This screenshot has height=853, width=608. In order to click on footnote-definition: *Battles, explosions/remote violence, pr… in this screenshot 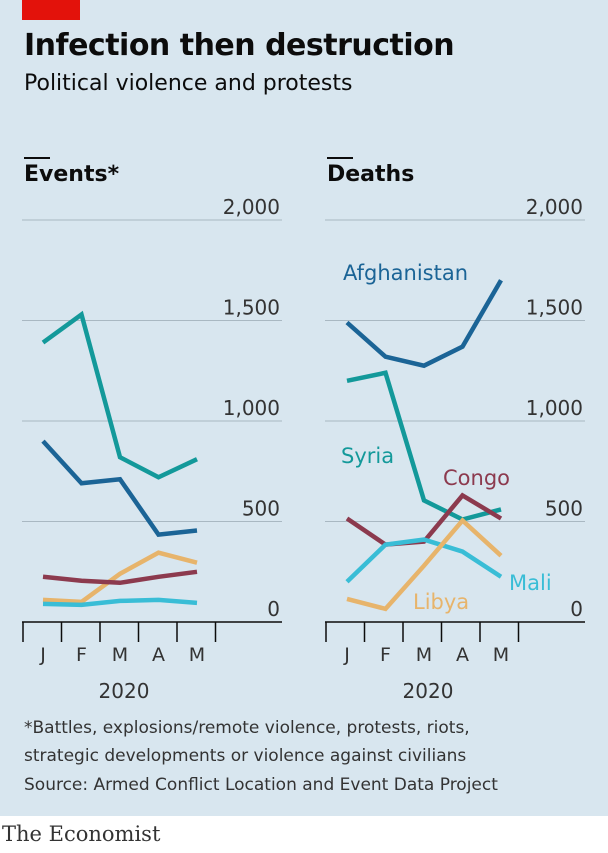, I will do `click(247, 728)`.